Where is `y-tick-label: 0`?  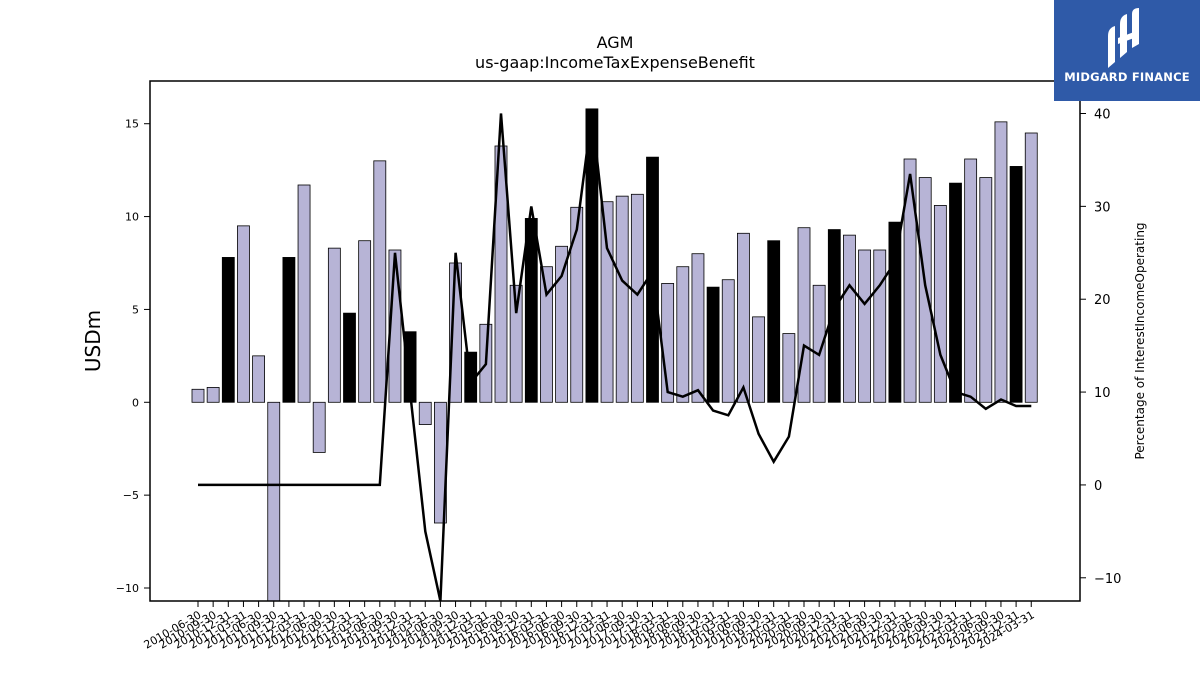
y-tick-label: 0 is located at coordinates (135, 402).